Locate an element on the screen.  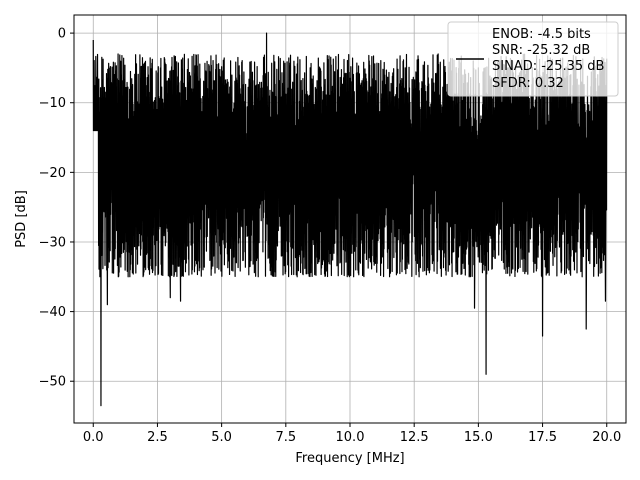
x-tick-label: 2.5 is located at coordinates (157, 437).